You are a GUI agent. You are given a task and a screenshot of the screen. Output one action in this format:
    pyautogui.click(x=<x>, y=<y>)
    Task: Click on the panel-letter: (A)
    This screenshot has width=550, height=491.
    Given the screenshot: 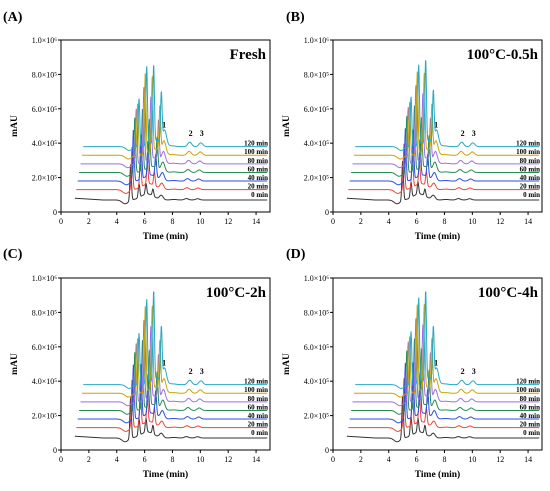 What is the action you would take?
    pyautogui.click(x=13, y=17)
    